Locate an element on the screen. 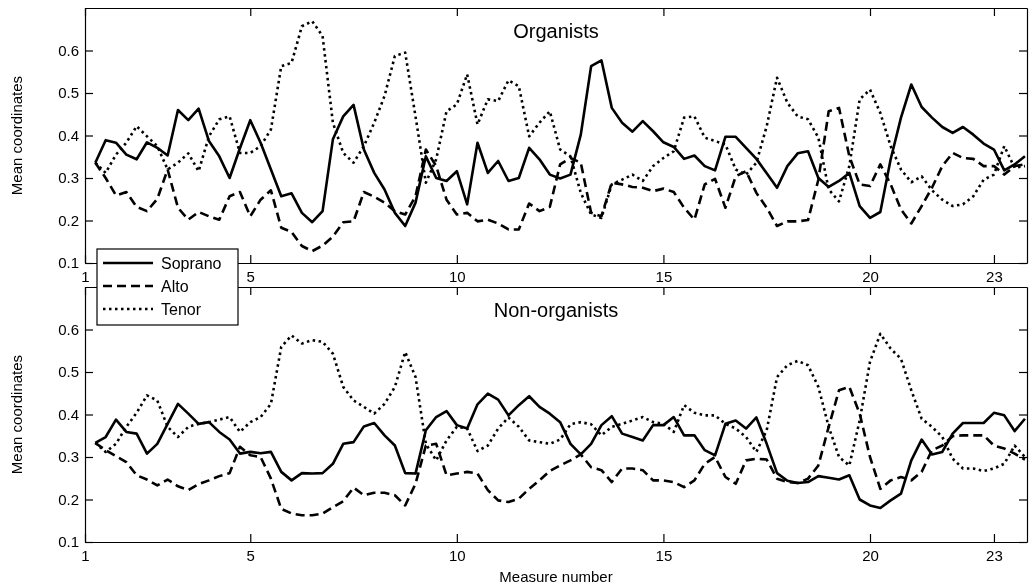 Image resolution: width=1029 pixels, height=586 pixels. text: Non-organists is located at coordinates (556, 310).